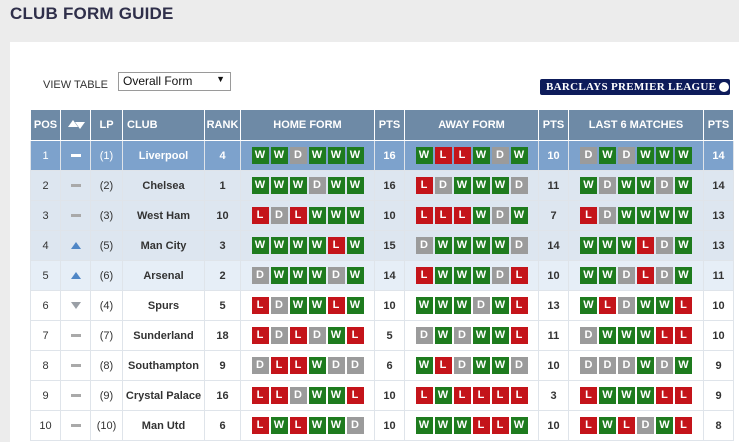 Image resolution: width=739 pixels, height=442 pixels. Describe the element at coordinates (382, 305) in the screenshot. I see `table-row: 6 (4) Spurs 5 L D W W L W 10 W W W D W L 13 W L D W W L 10` at that location.